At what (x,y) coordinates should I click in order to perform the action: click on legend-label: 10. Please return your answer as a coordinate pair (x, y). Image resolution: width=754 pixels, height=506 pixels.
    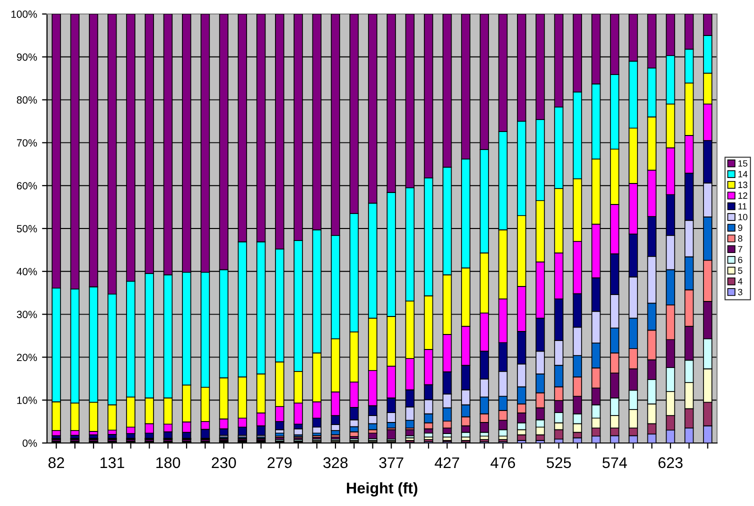
    Looking at the image, I should click on (743, 217).